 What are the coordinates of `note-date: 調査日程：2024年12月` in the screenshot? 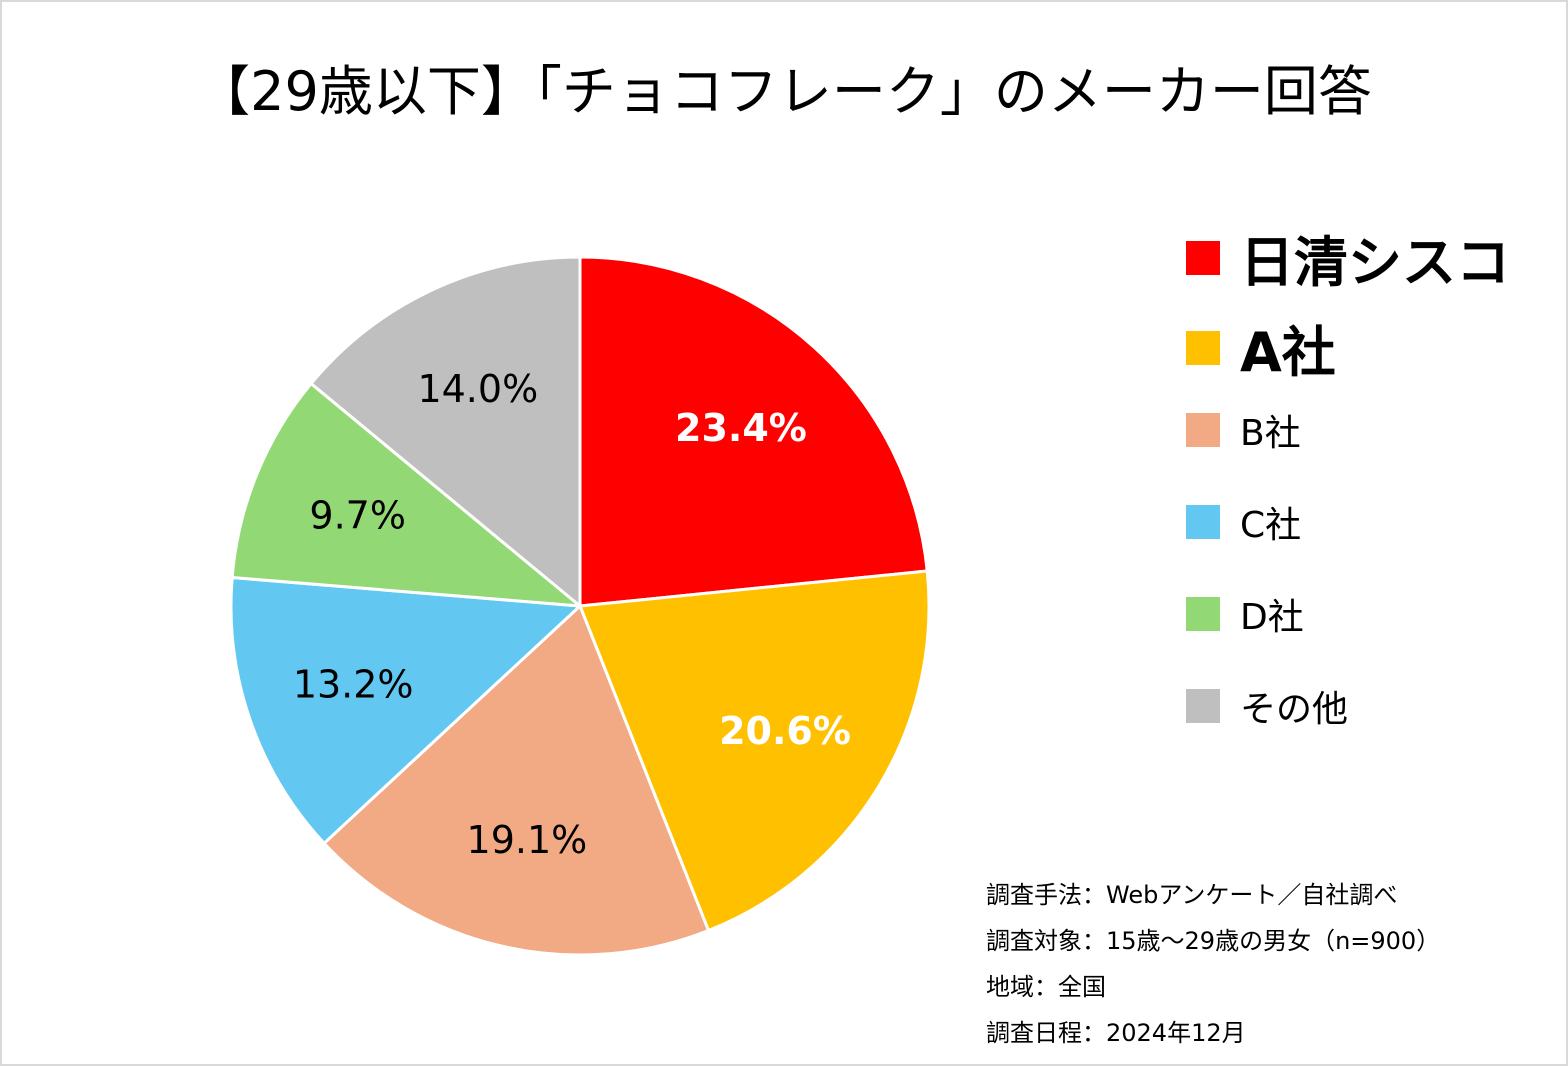 It's located at (1116, 1033).